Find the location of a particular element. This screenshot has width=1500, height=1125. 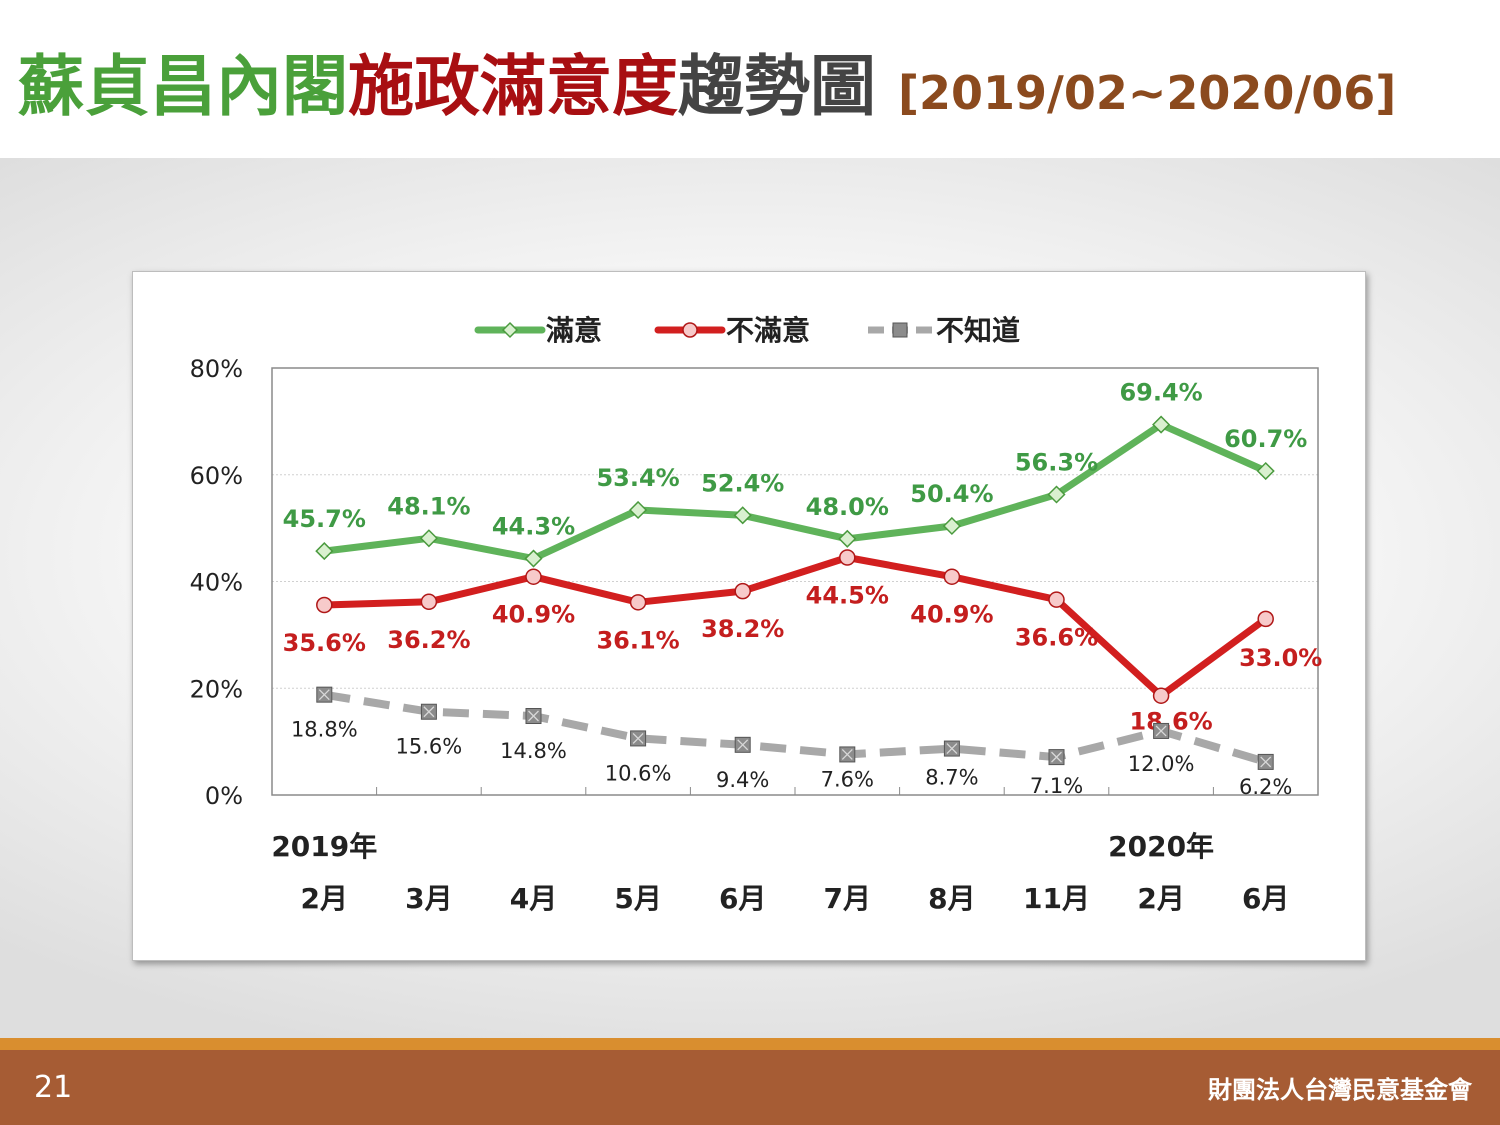

title-bar: 蘇貞昌內閣施政滿意度趨勢圖 [2019/02~2020/06] is located at coordinates (750, 79).